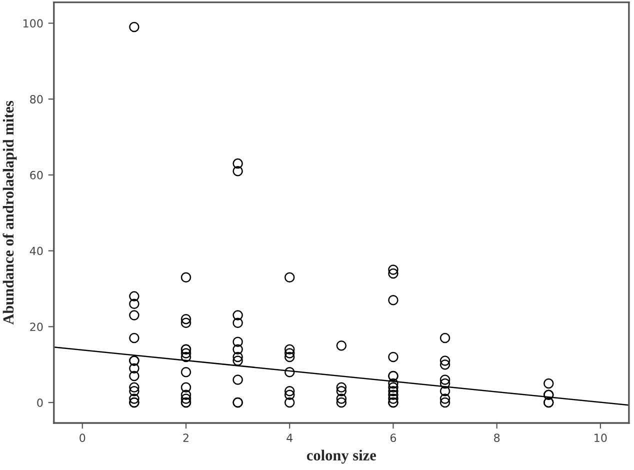  Describe the element at coordinates (393, 438) in the screenshot. I see `x-tick-label: 6` at that location.